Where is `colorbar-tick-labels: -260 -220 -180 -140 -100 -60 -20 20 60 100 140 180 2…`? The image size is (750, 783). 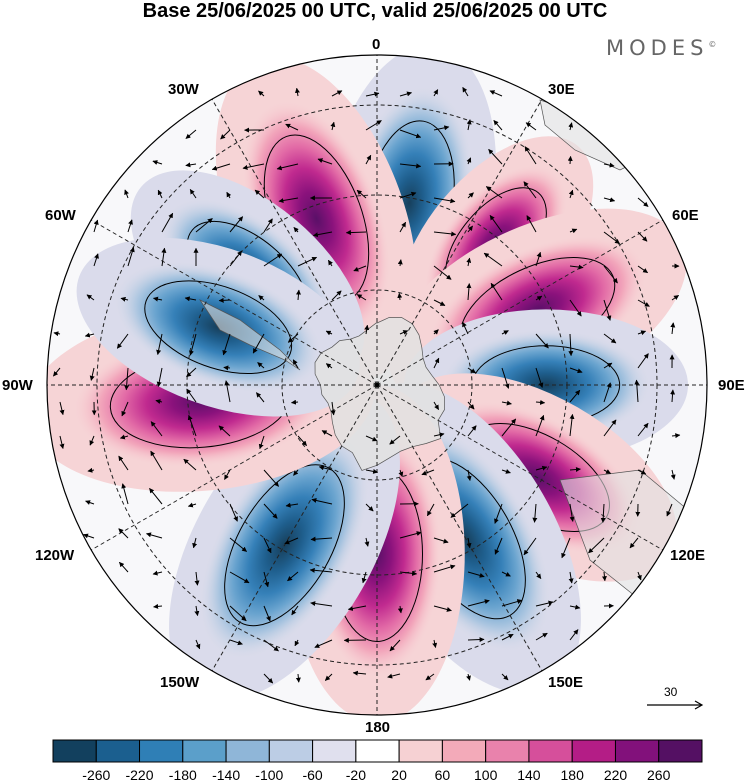 colorbar-tick-labels: -260 -220 -180 -140 -100 -60 -20 20 60 100 140 180 2… is located at coordinates (375, 775).